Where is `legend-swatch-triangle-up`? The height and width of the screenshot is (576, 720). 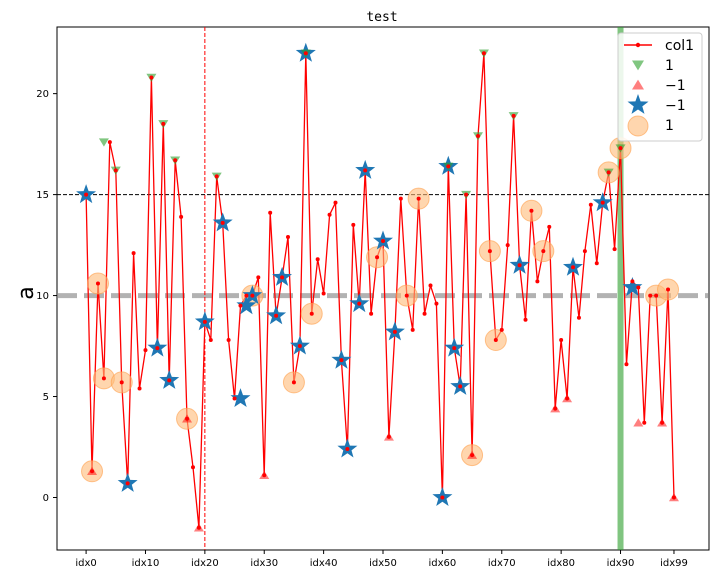 legend-swatch-triangle-up is located at coordinates (638, 84).